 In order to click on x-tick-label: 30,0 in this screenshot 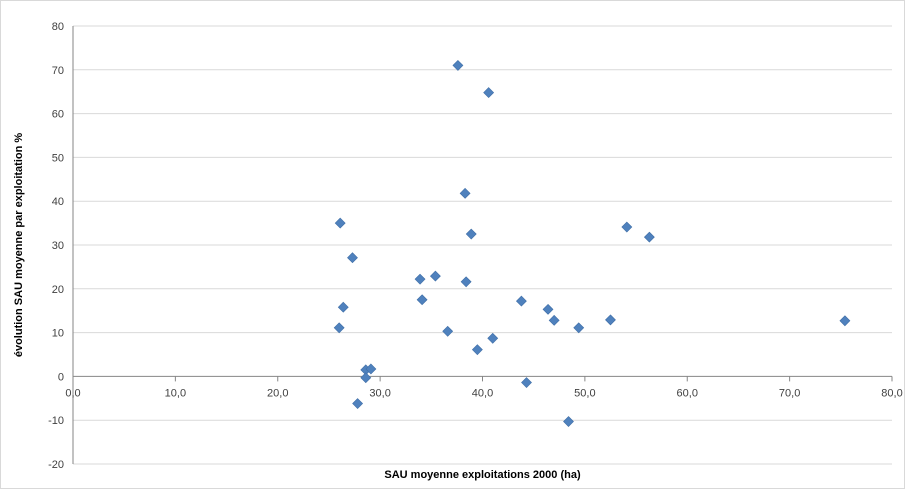, I will do `click(379, 393)`.